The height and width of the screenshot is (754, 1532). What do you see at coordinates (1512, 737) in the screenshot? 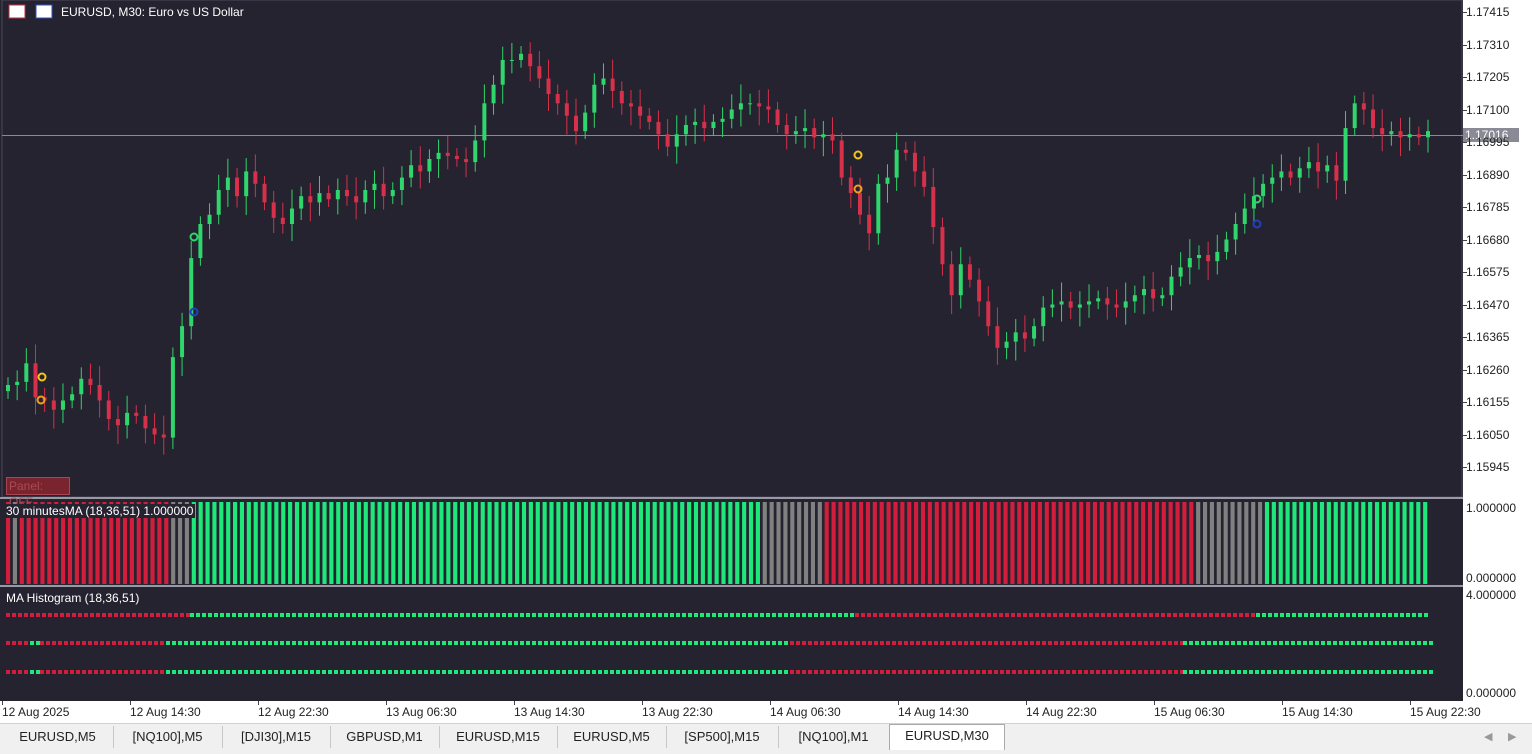
I see `tab-scroll-right-icon: ▶` at bounding box center [1512, 737].